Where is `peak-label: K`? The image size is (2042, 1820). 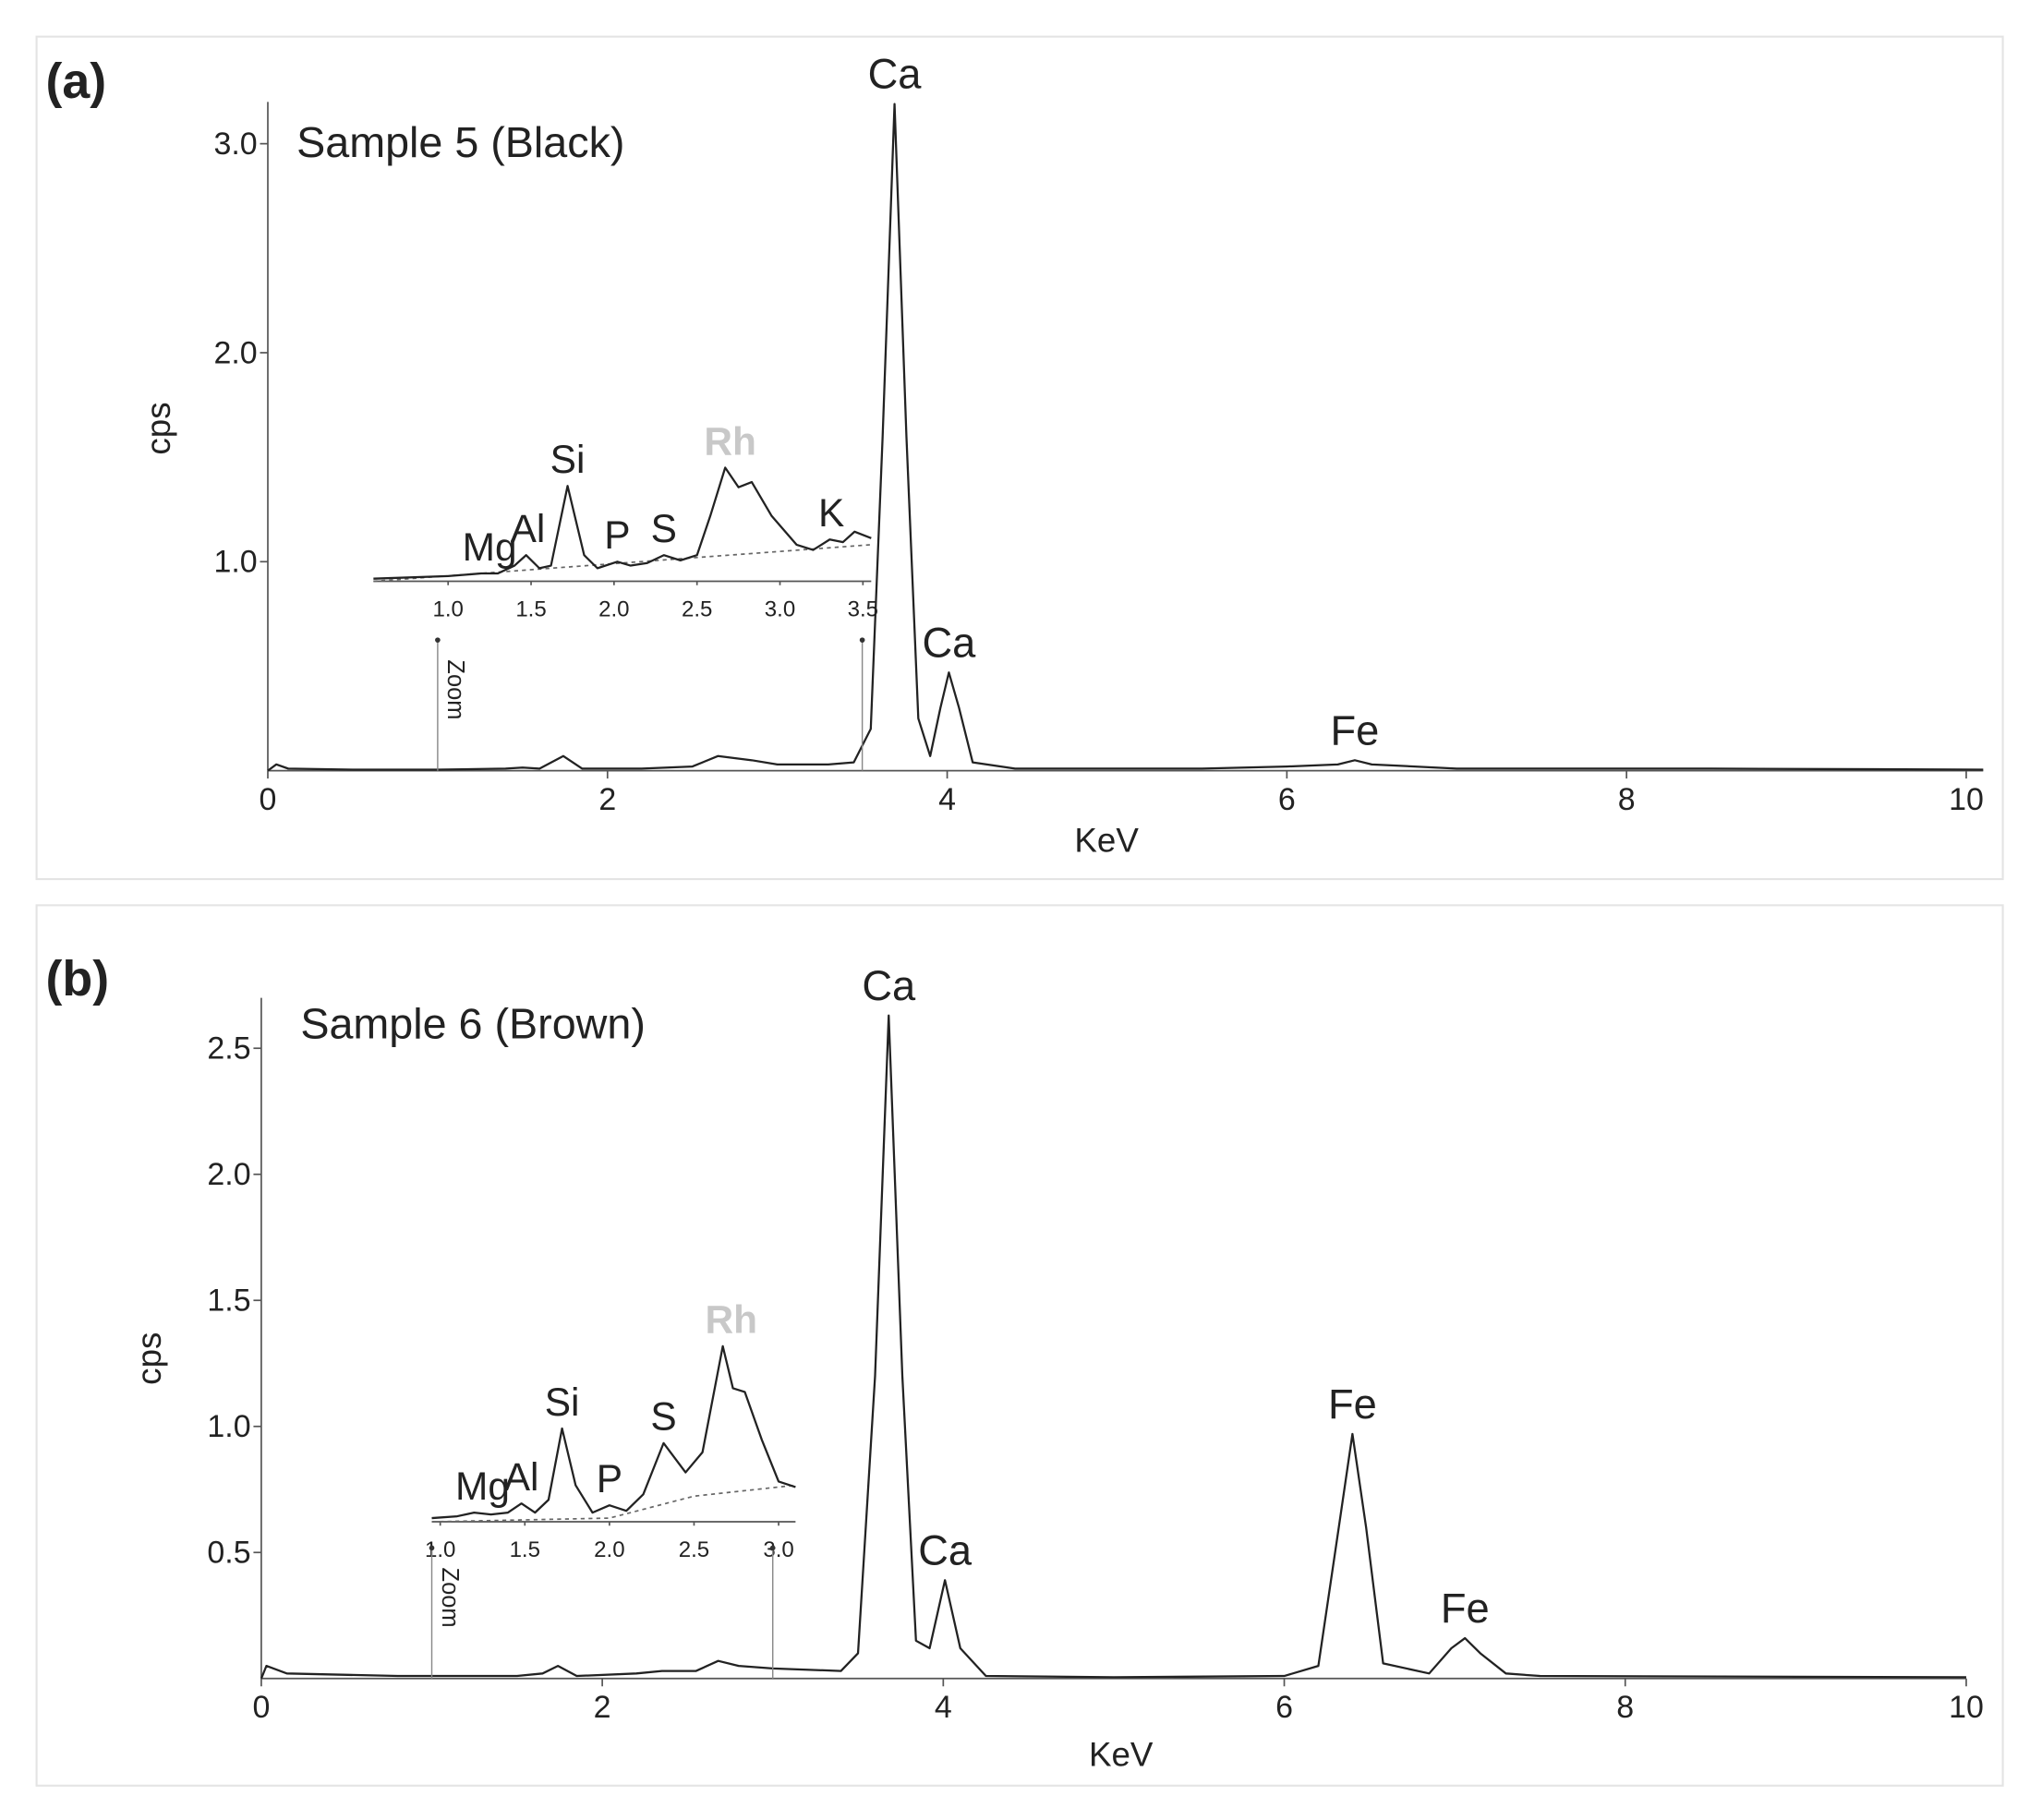 peak-label: K is located at coordinates (831, 513).